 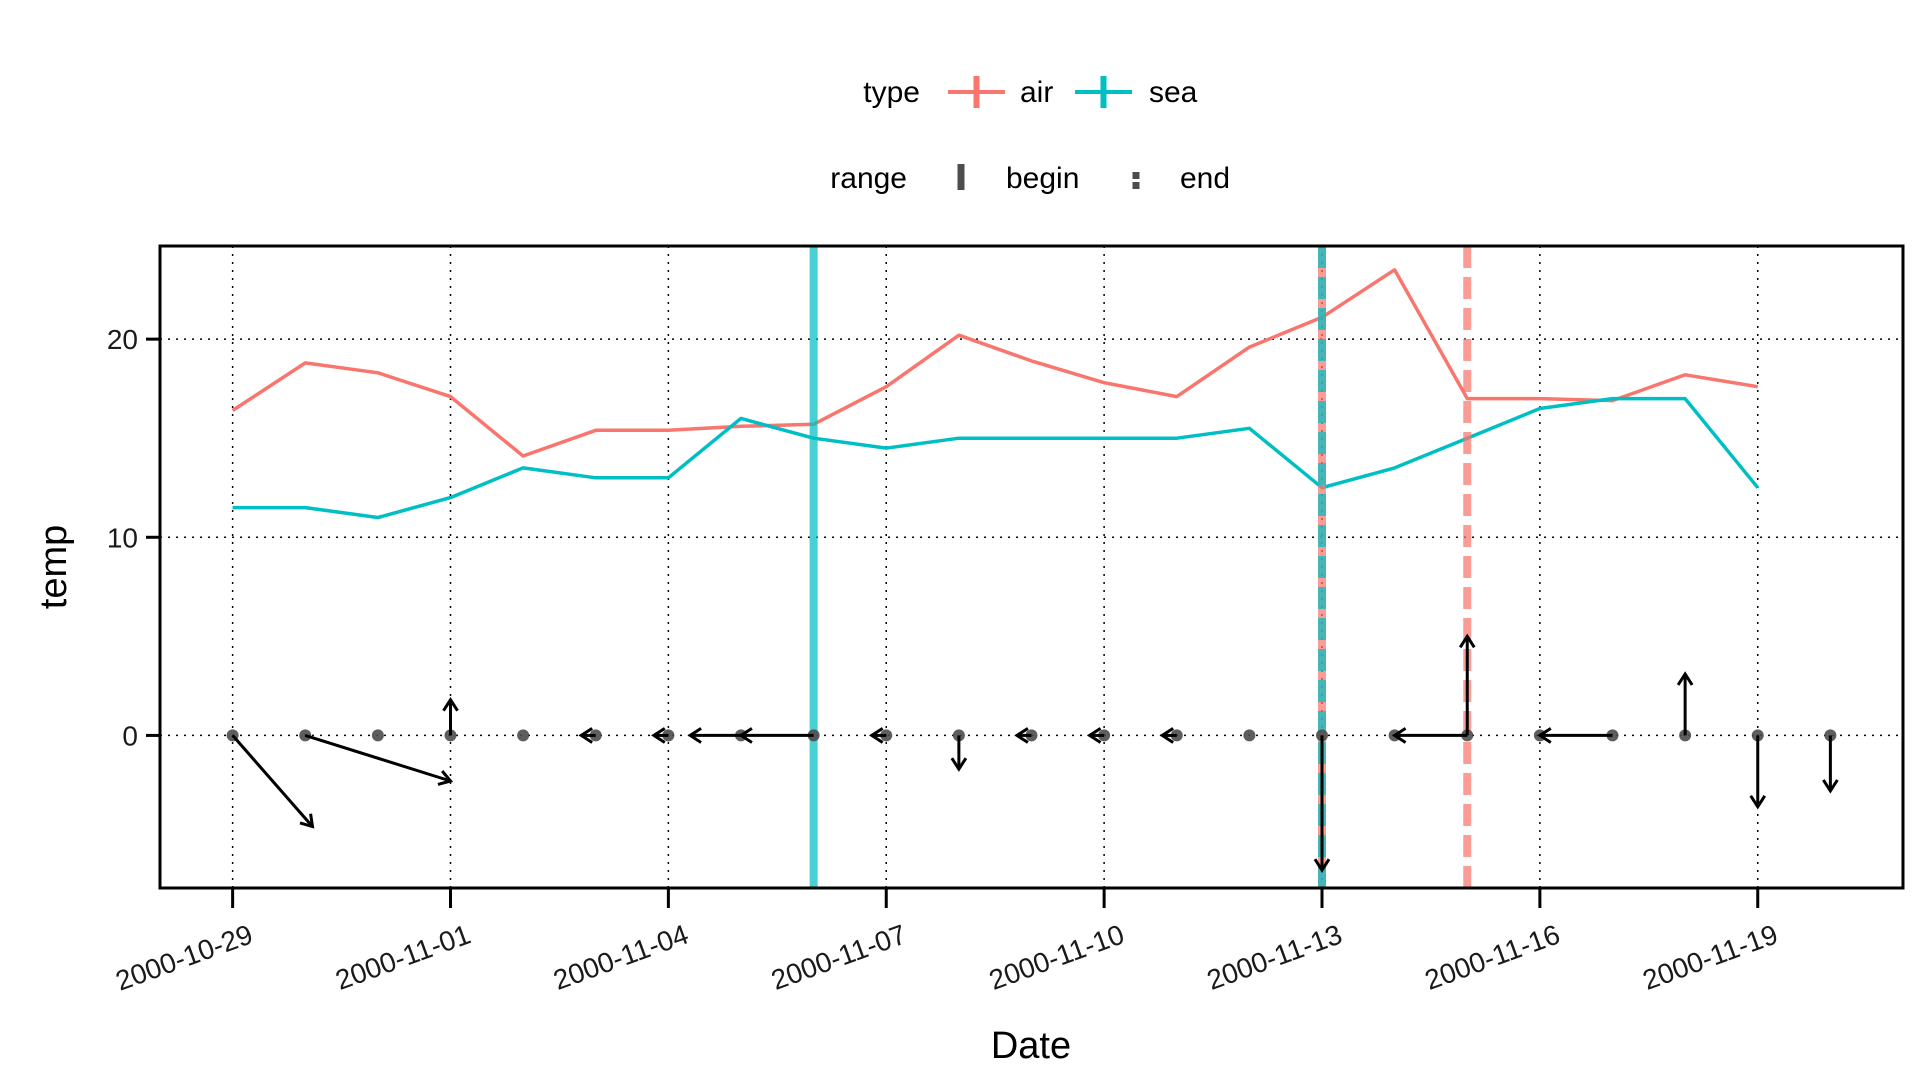 I want to click on legend-range-title: range, so click(x=868, y=178).